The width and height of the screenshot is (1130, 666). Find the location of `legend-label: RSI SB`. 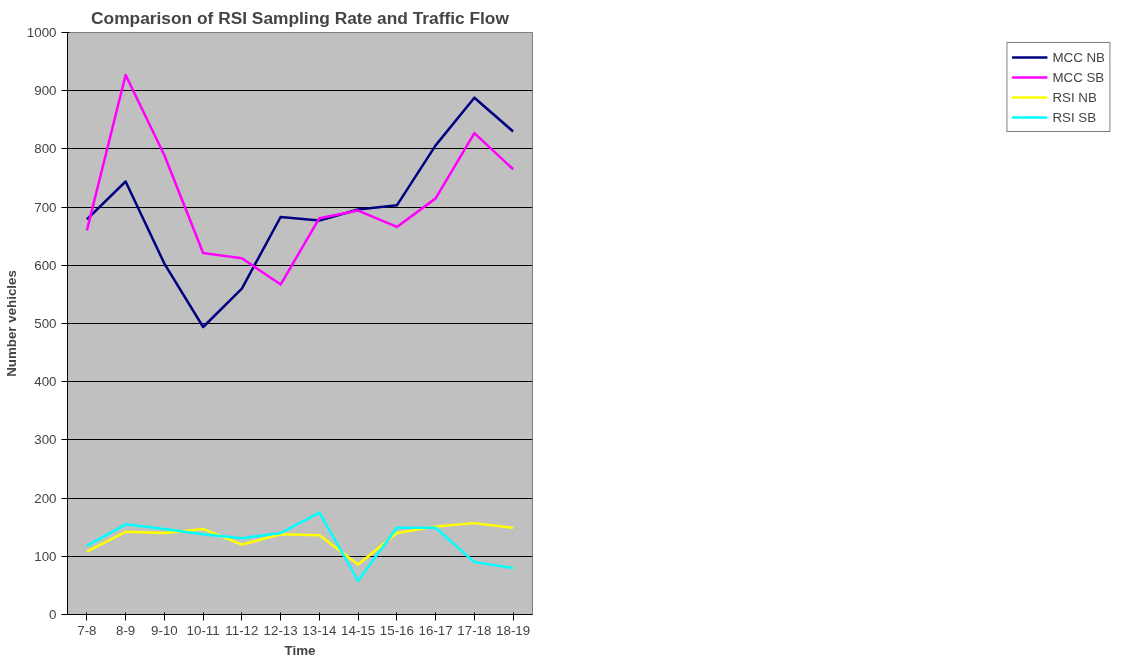

legend-label: RSI SB is located at coordinates (1074, 117).